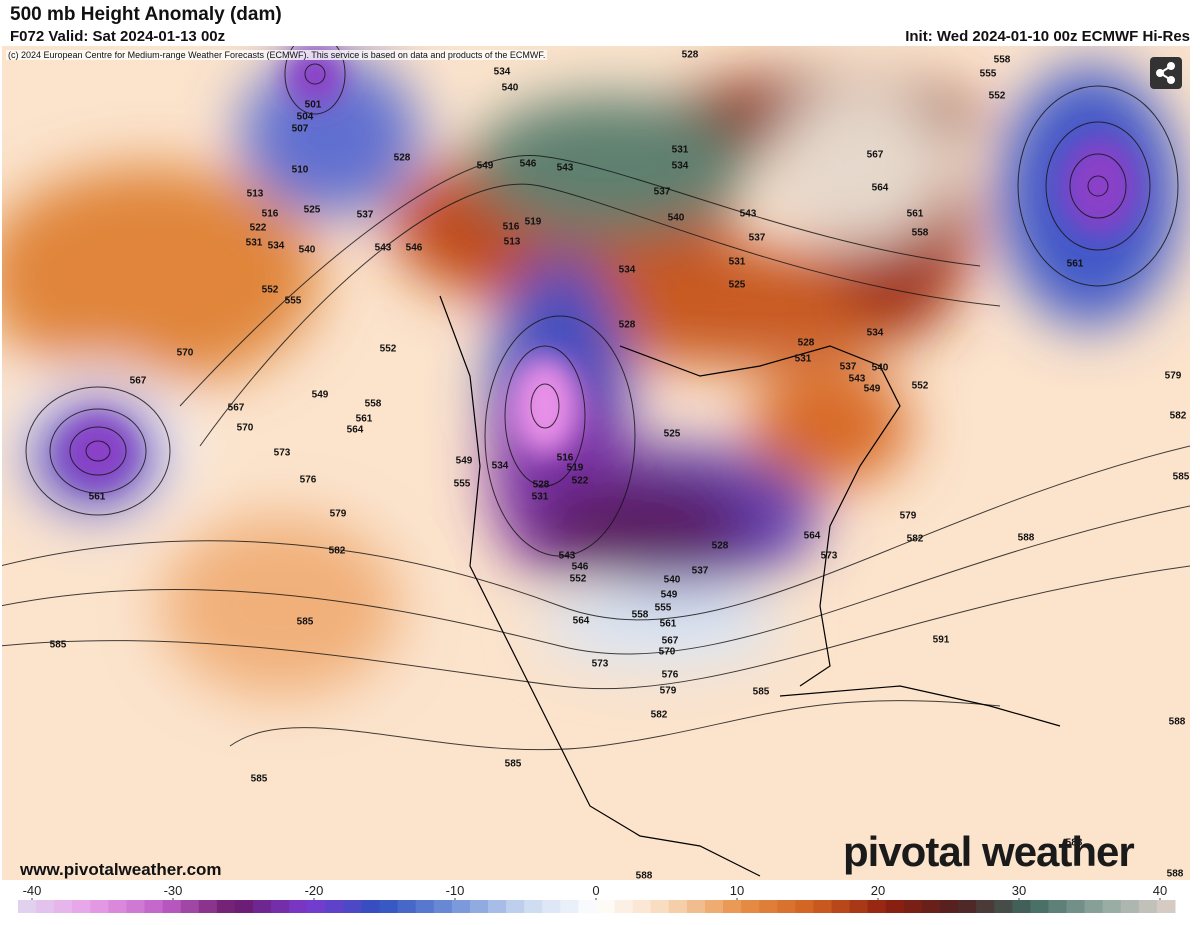 The height and width of the screenshot is (925, 1200). I want to click on contour-label: 543, so click(383, 248).